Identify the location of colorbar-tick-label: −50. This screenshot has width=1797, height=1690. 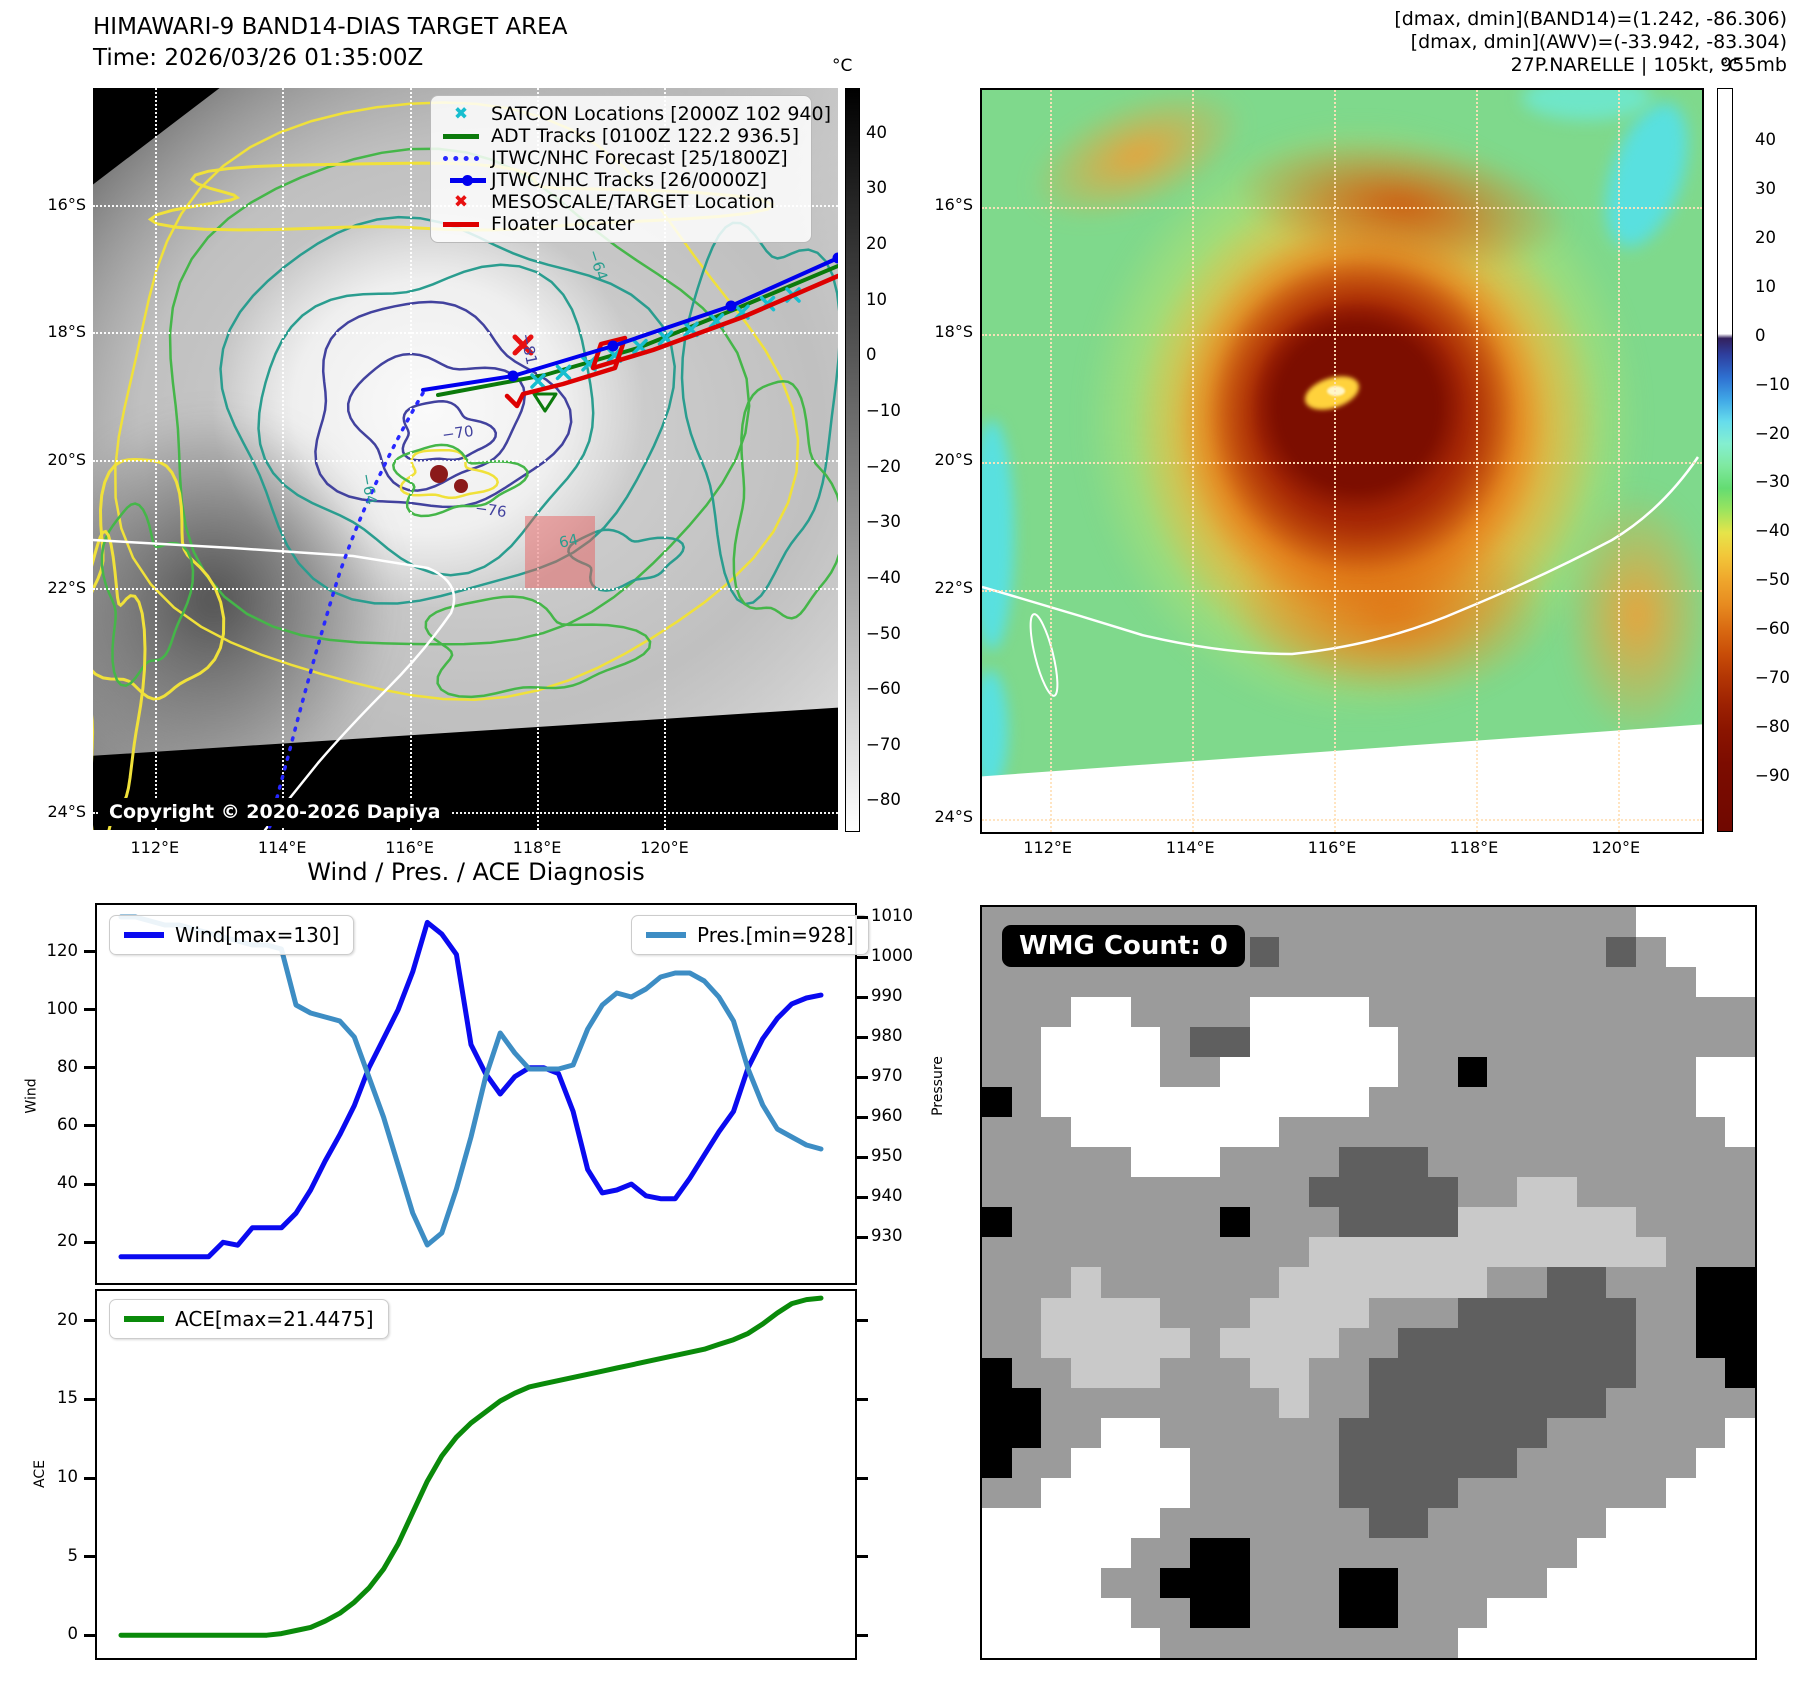
(883, 633).